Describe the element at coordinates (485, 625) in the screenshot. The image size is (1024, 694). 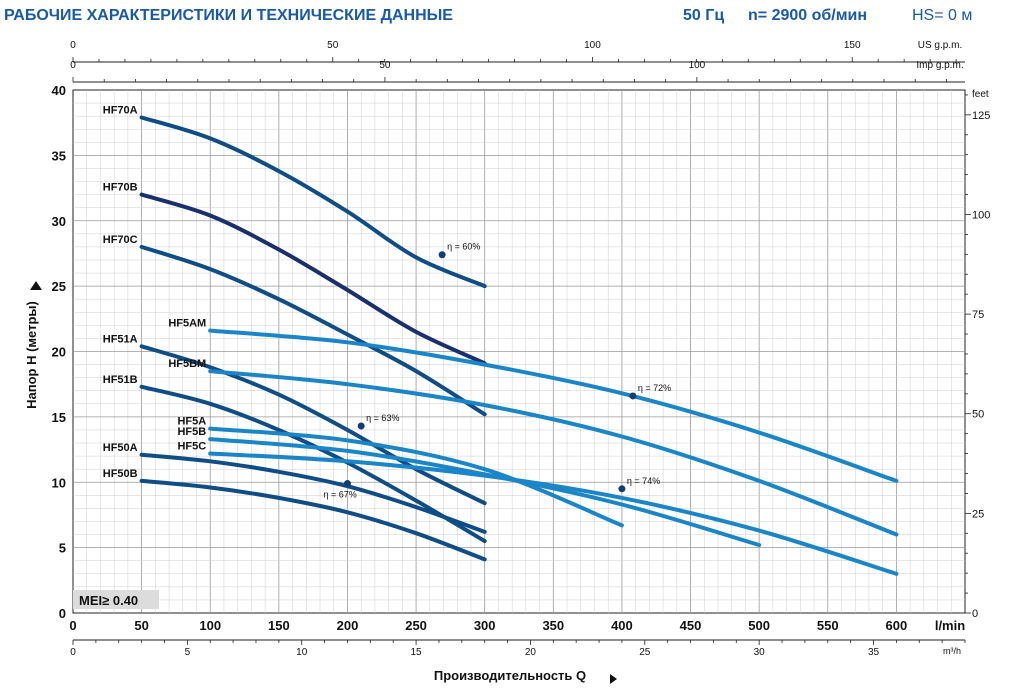
I see `x-tick-label: 300` at that location.